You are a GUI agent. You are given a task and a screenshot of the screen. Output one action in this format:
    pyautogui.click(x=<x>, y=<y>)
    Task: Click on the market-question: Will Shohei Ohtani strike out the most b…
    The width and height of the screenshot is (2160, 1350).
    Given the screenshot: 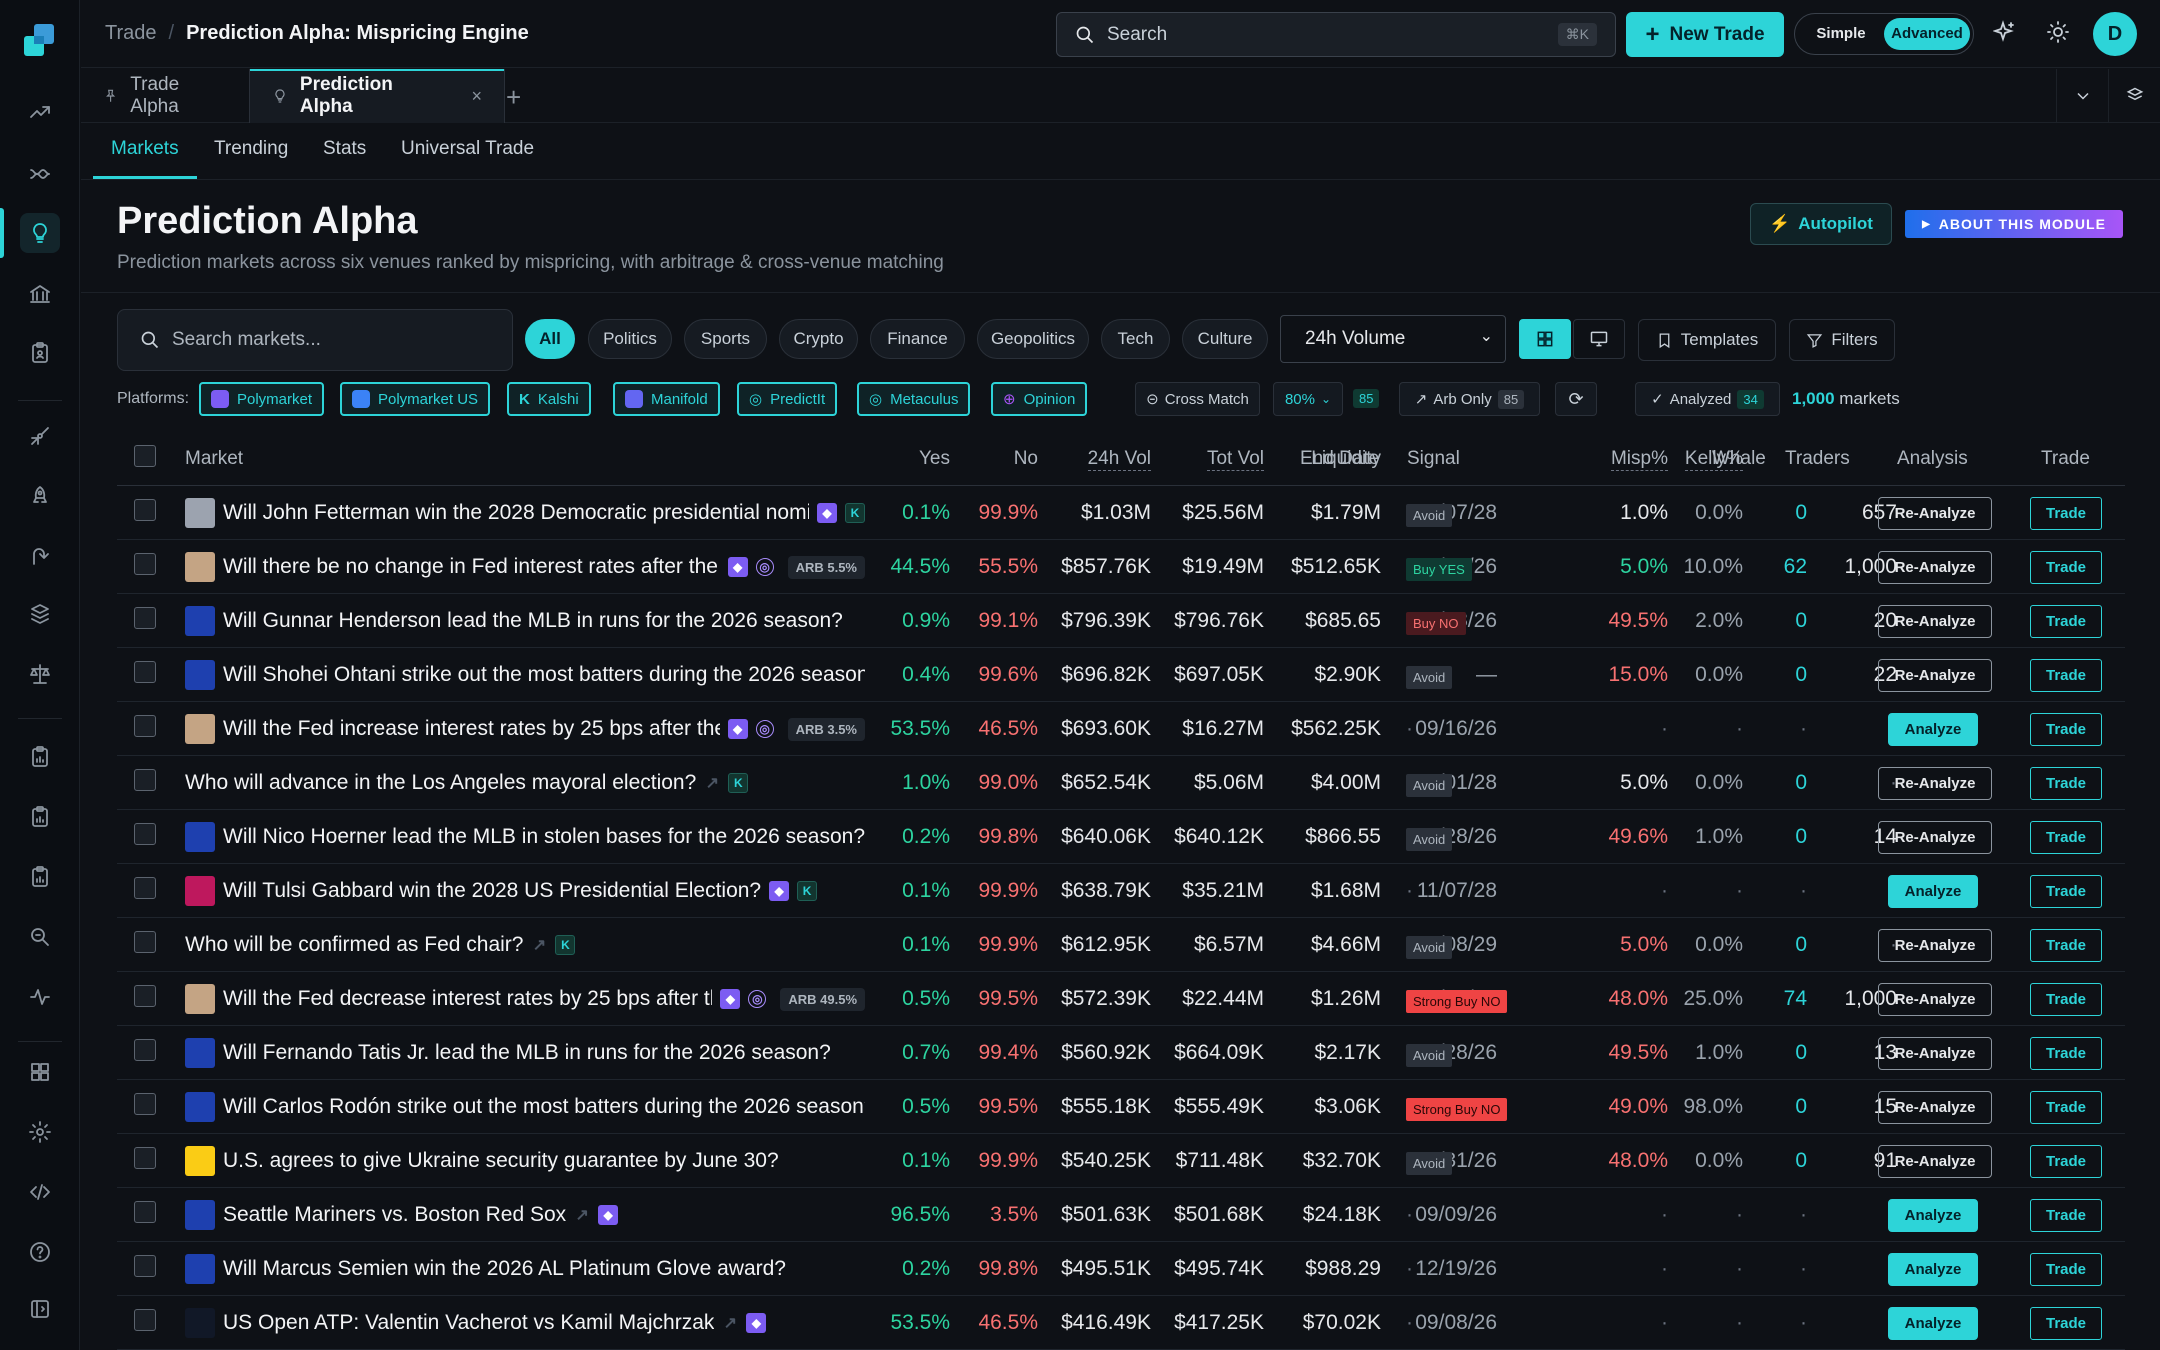 What is the action you would take?
    pyautogui.click(x=544, y=674)
    